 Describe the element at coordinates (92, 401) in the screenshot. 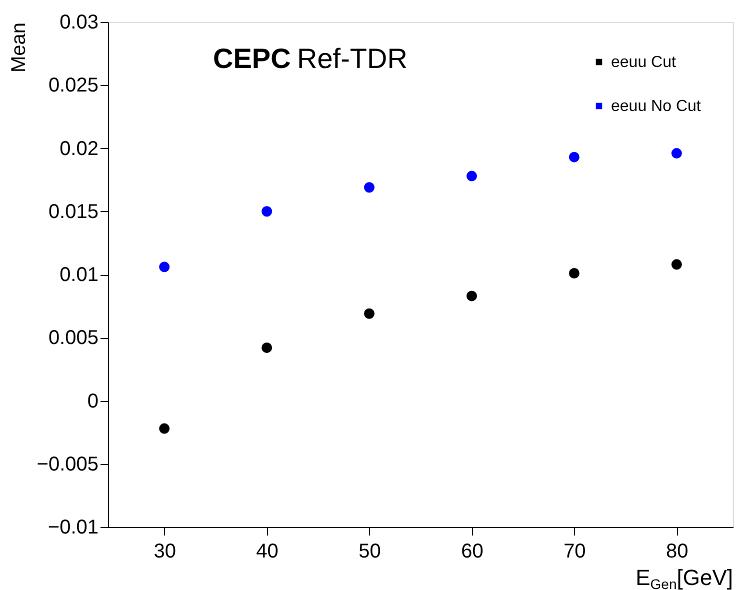

I see `y-tick-label: 0` at that location.